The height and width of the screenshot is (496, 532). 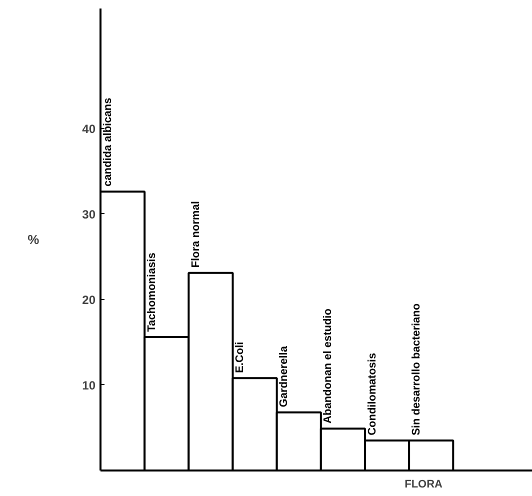 What do you see at coordinates (196, 234) in the screenshot?
I see `x-tick-label: Flora normal` at bounding box center [196, 234].